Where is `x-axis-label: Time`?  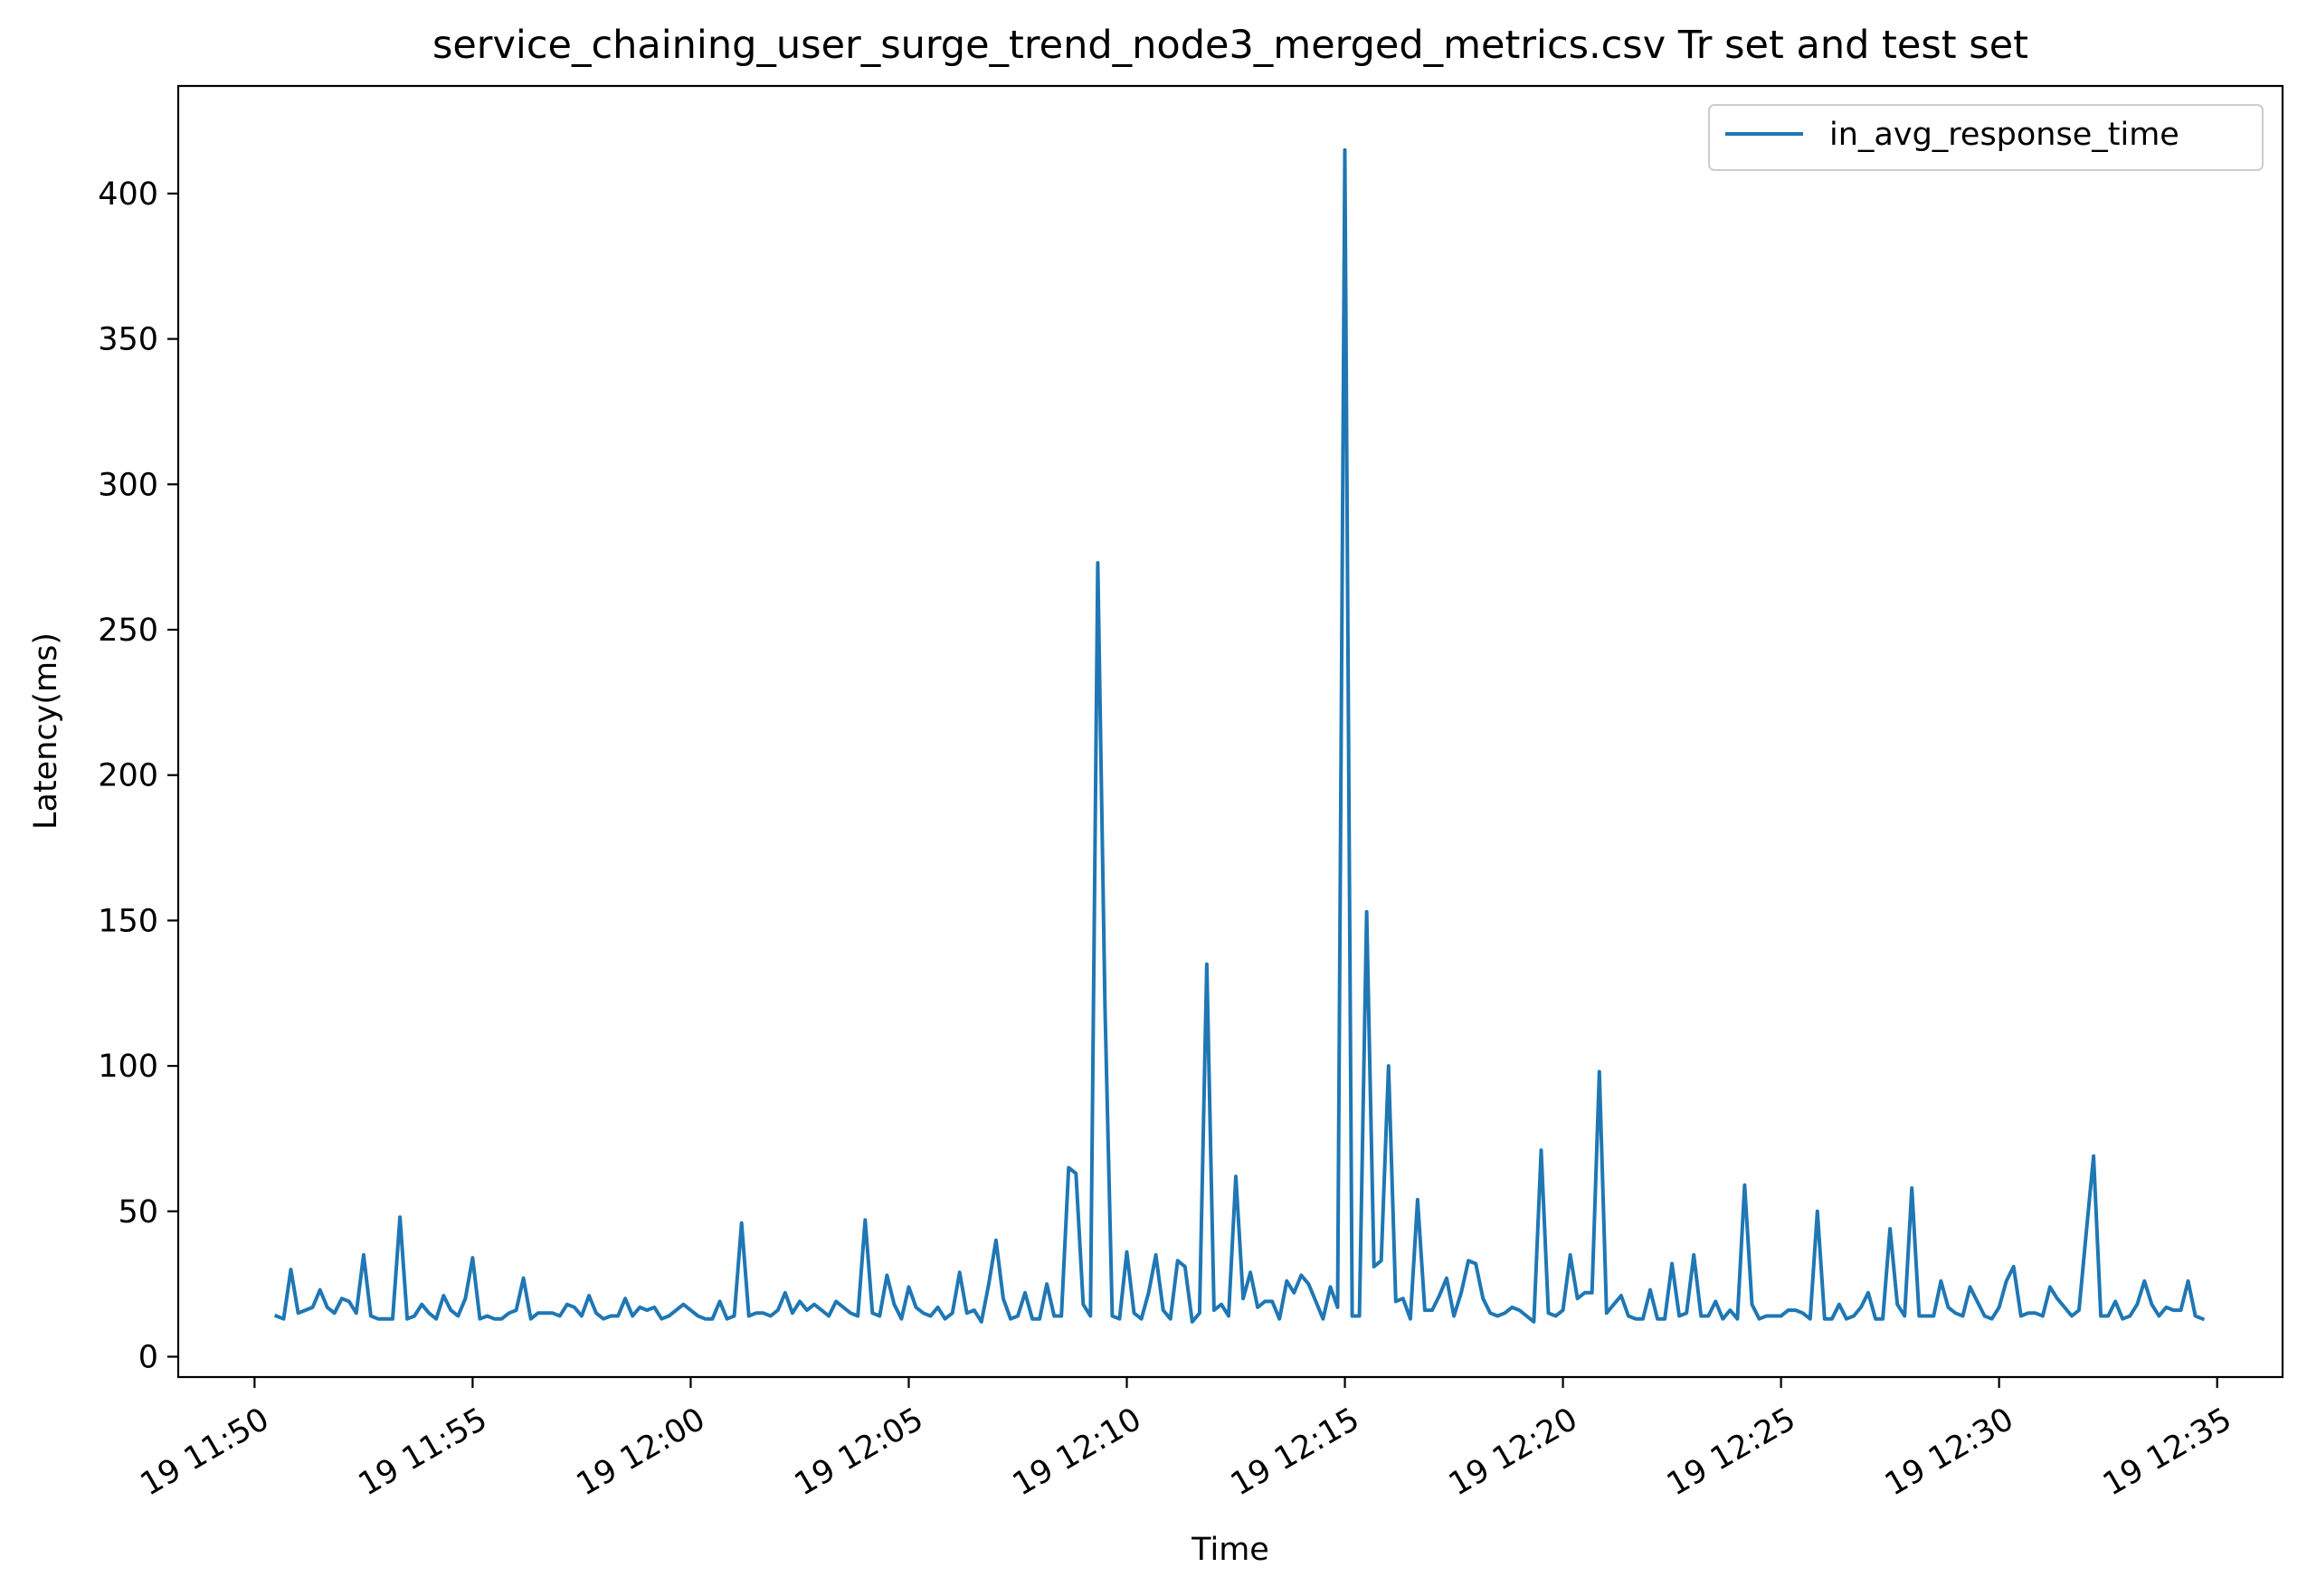
x-axis-label: Time is located at coordinates (1230, 1550).